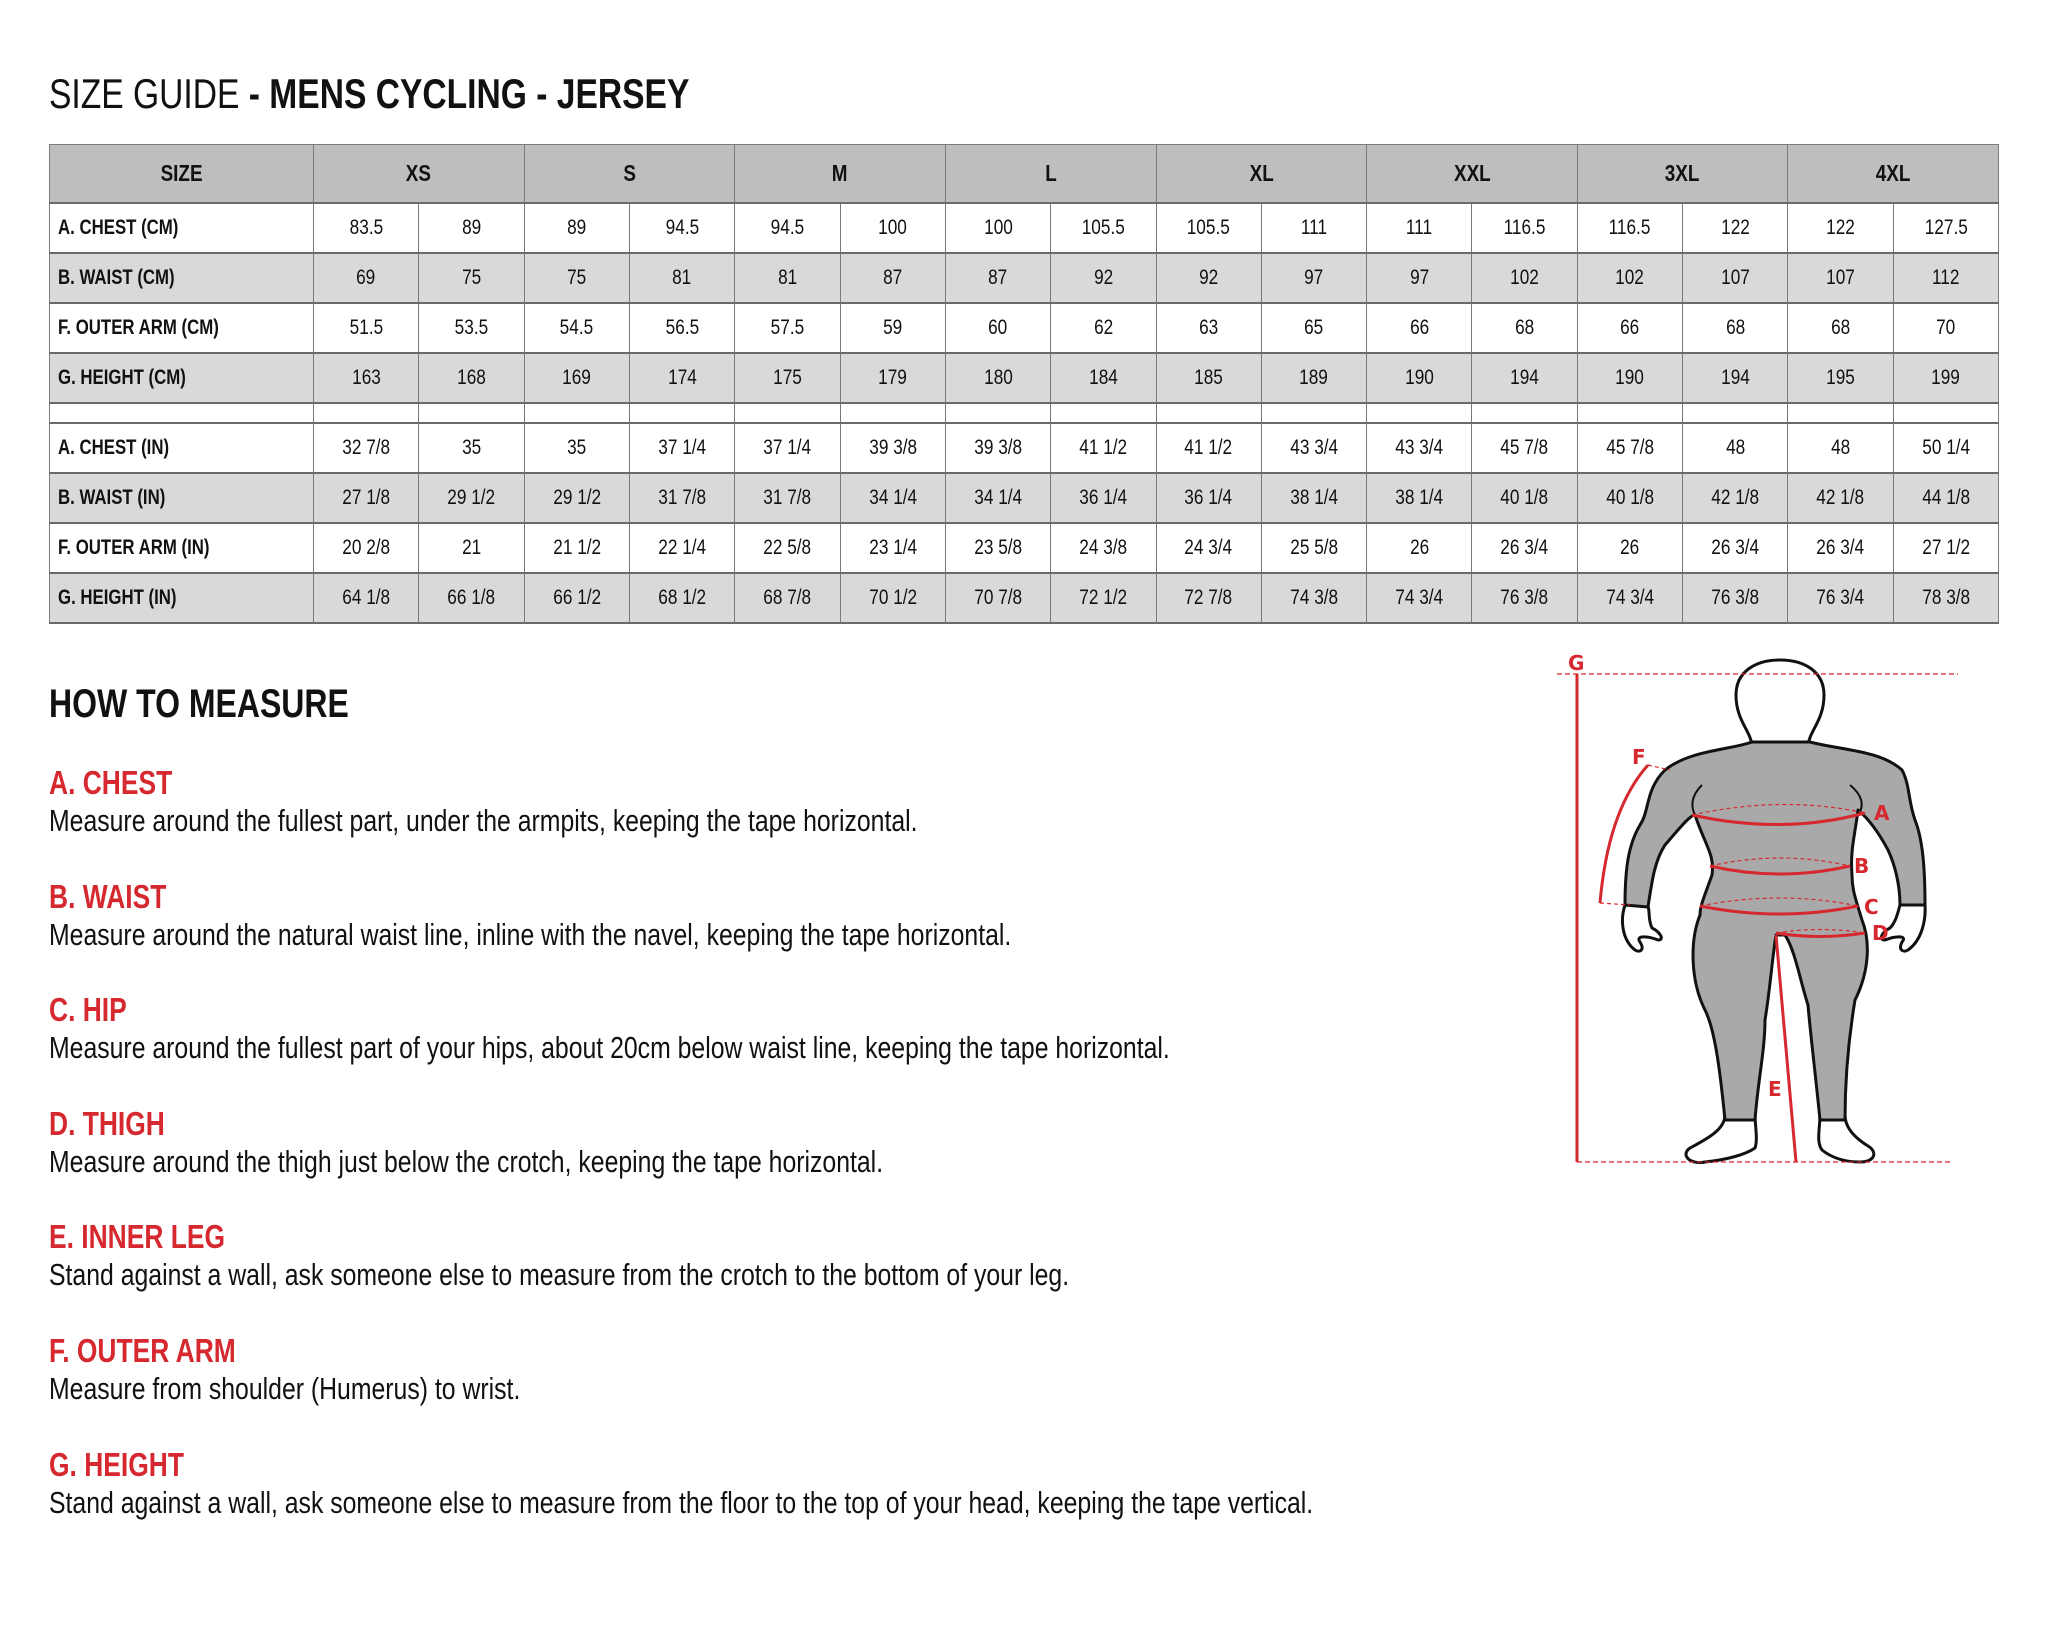 This screenshot has height=1652, width=2048. I want to click on table-cell: 68, so click(1735, 328).